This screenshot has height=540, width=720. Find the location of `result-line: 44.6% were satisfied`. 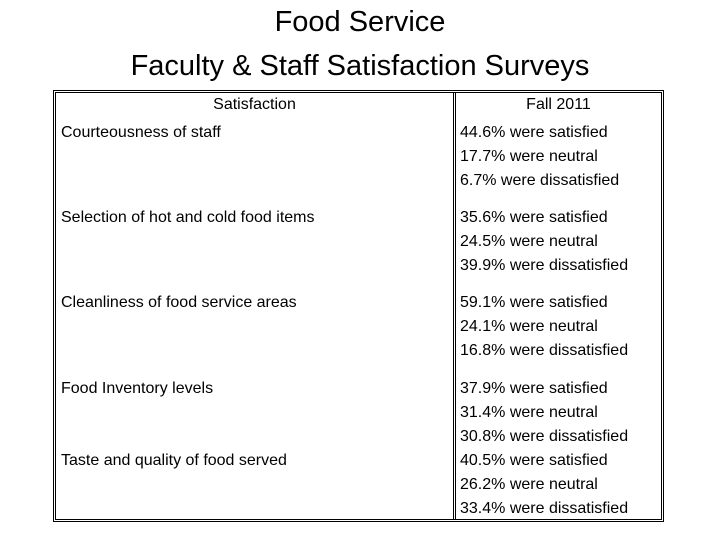

result-line: 44.6% were satisfied is located at coordinates (534, 132).